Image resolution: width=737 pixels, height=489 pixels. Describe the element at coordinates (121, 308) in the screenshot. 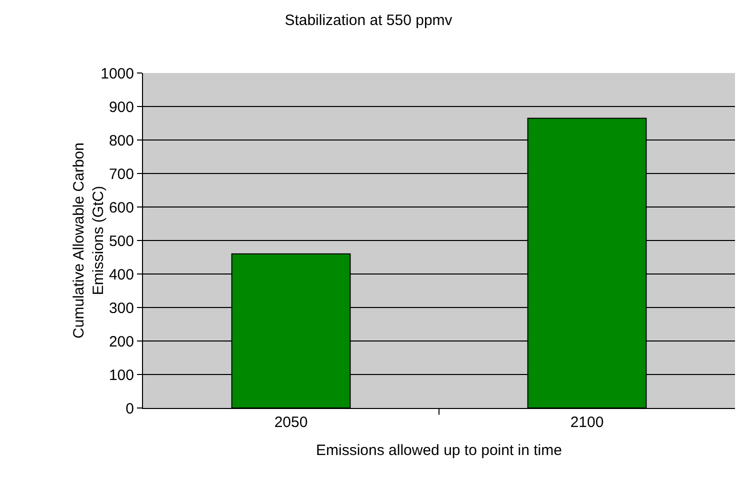

I see `y-tick-label: 300` at that location.